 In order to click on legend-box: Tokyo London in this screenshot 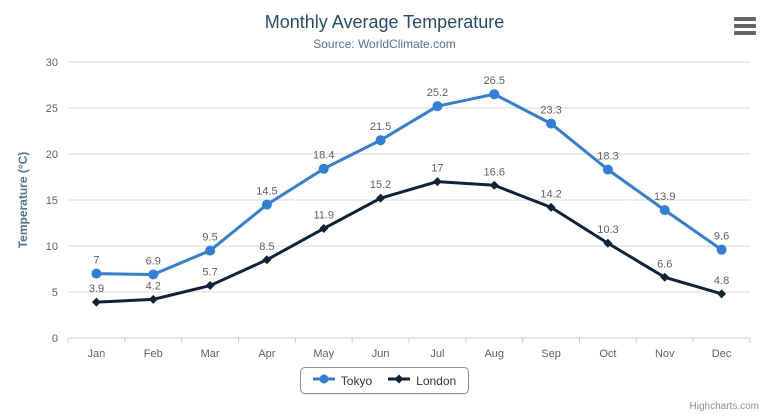, I will do `click(384, 380)`.